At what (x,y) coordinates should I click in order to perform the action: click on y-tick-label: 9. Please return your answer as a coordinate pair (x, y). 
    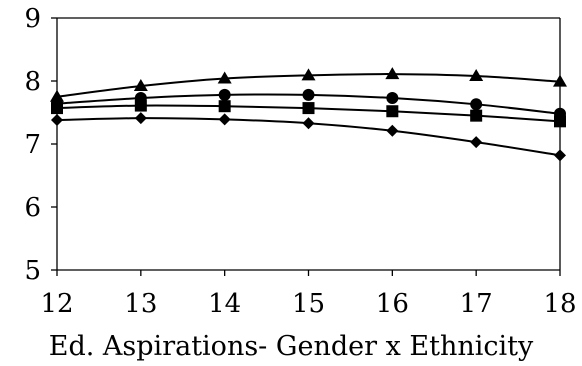
    Looking at the image, I should click on (32, 19).